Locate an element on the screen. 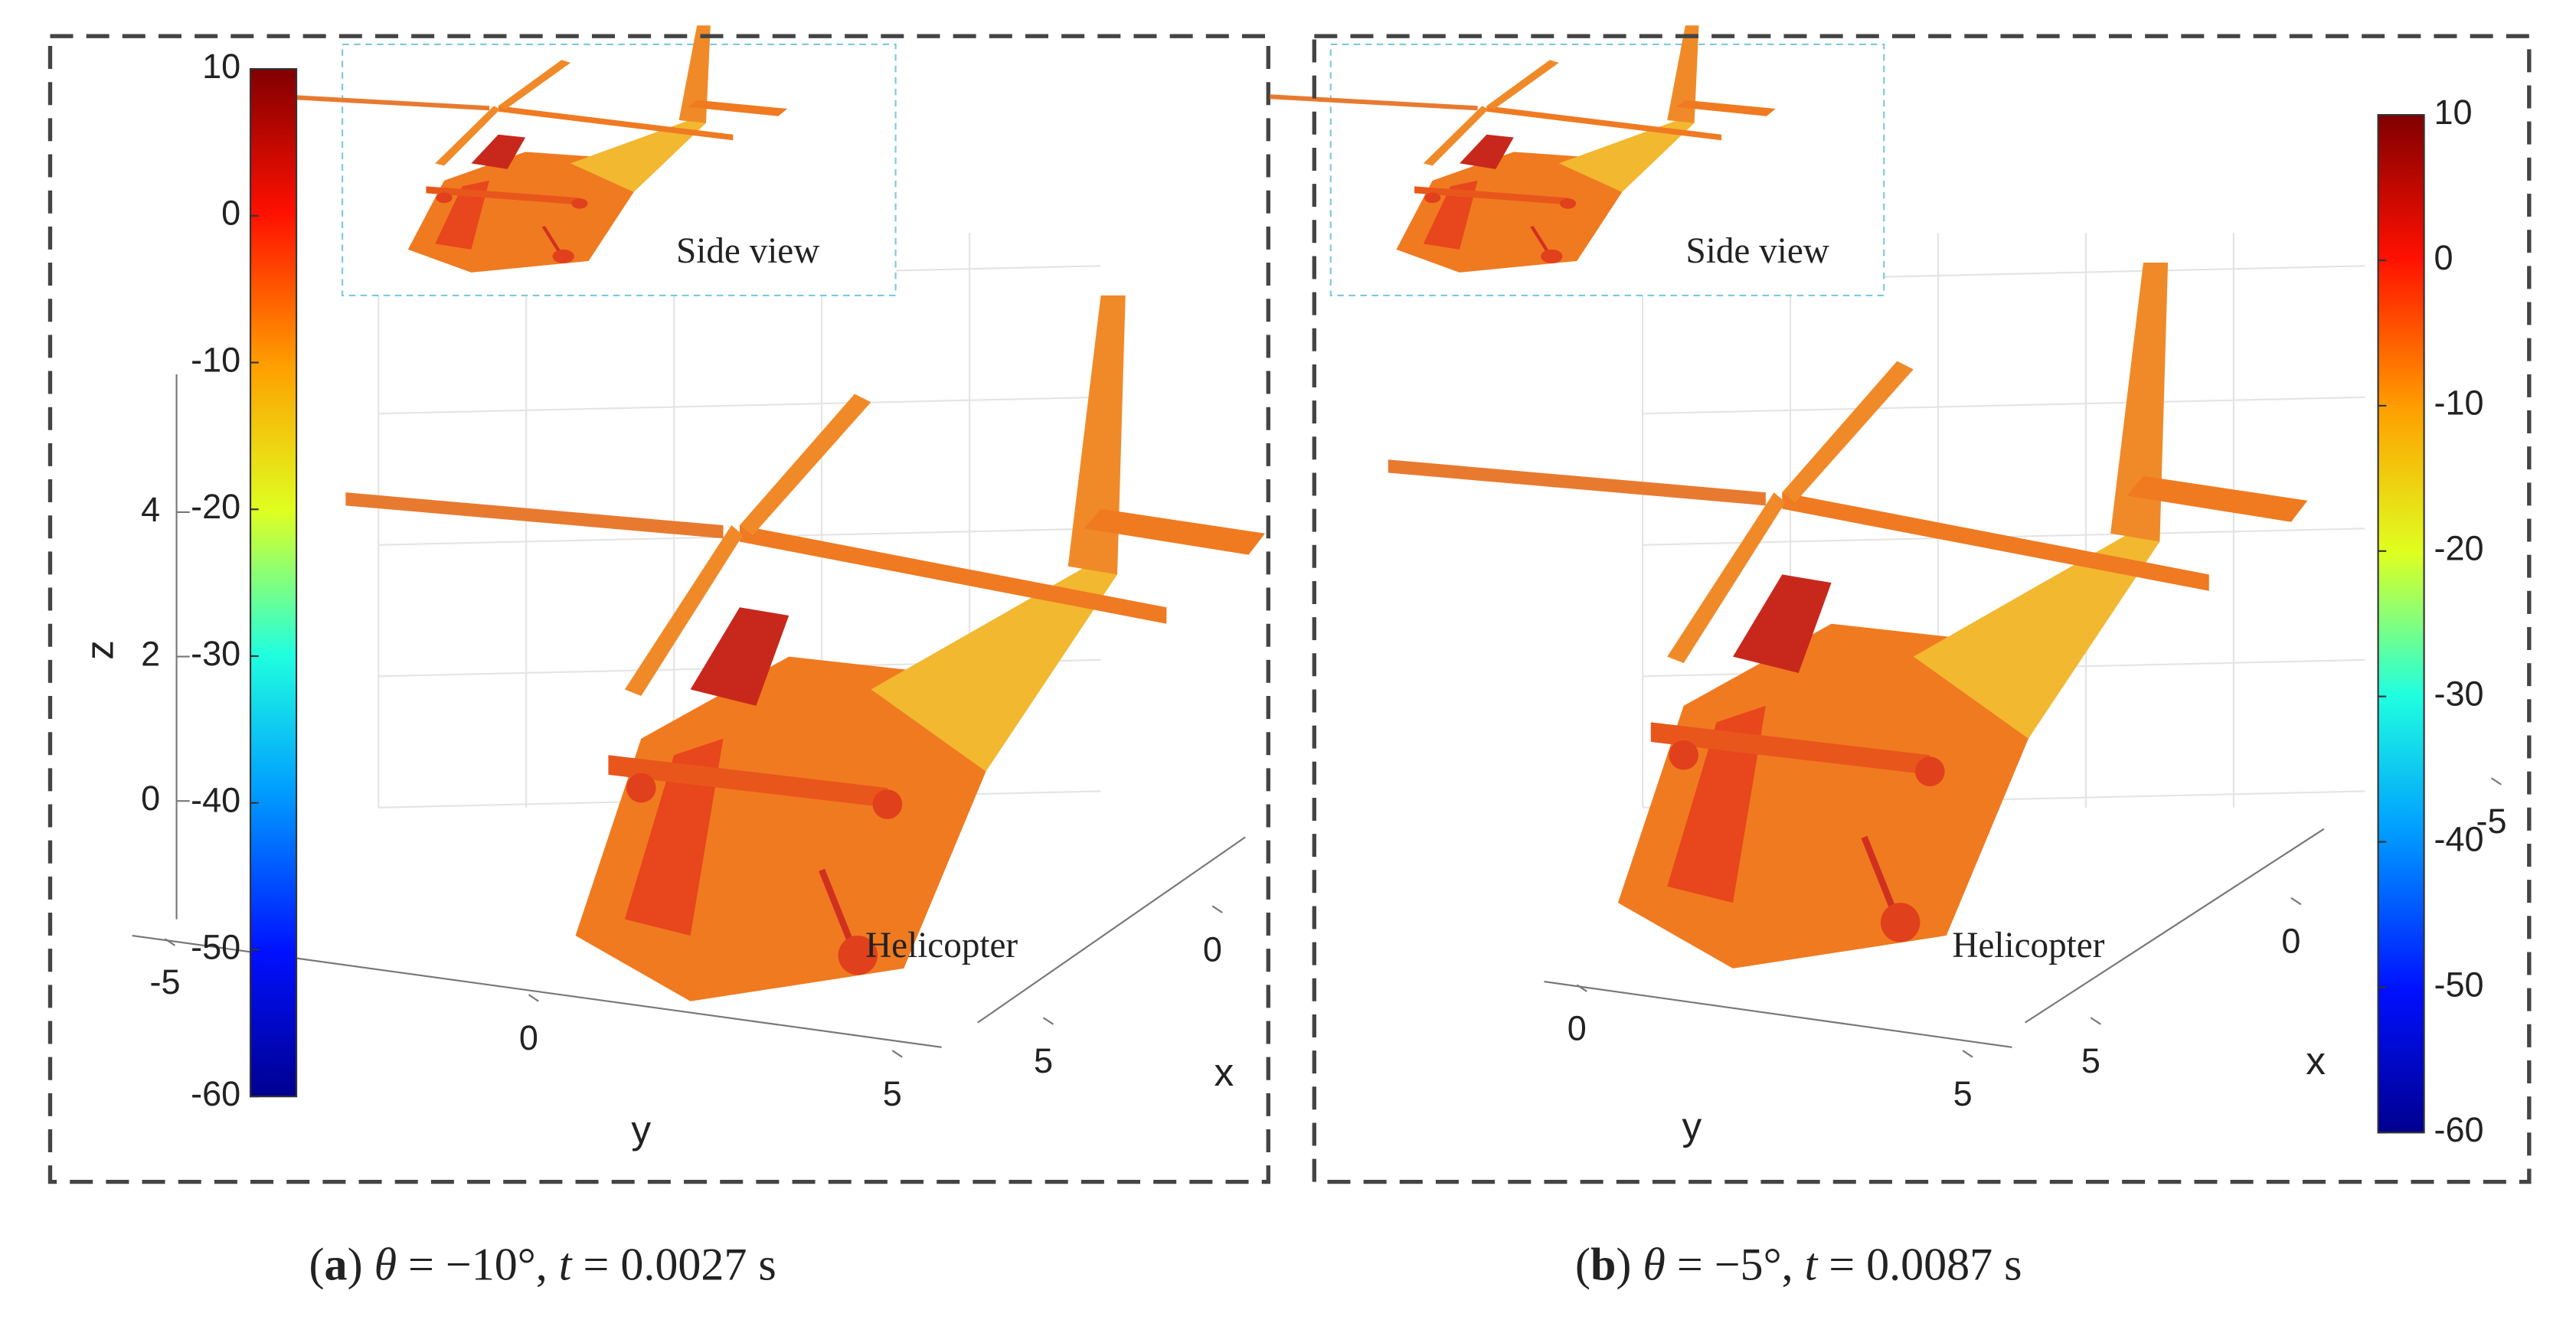 This screenshot has width=2576, height=1323. z-tick-label: 2 is located at coordinates (150, 653).